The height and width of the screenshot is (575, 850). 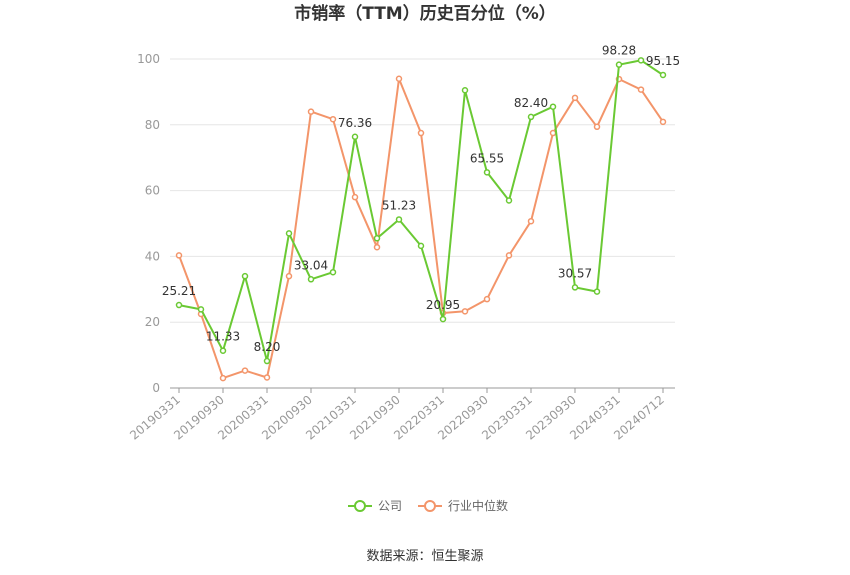 What do you see at coordinates (152, 125) in the screenshot?
I see `y-tick-label: 80` at bounding box center [152, 125].